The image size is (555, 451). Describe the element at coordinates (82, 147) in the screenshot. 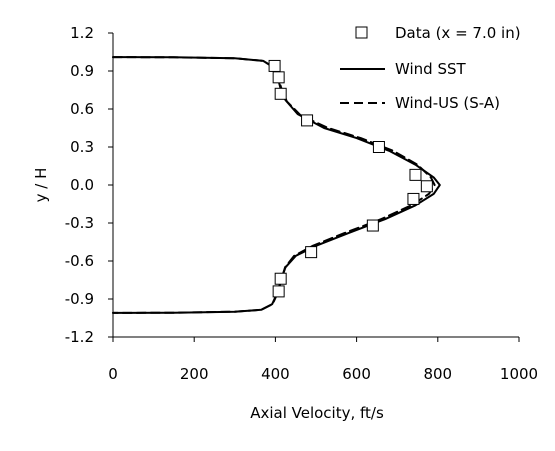

I see `y-tick-label: 0.3` at that location.